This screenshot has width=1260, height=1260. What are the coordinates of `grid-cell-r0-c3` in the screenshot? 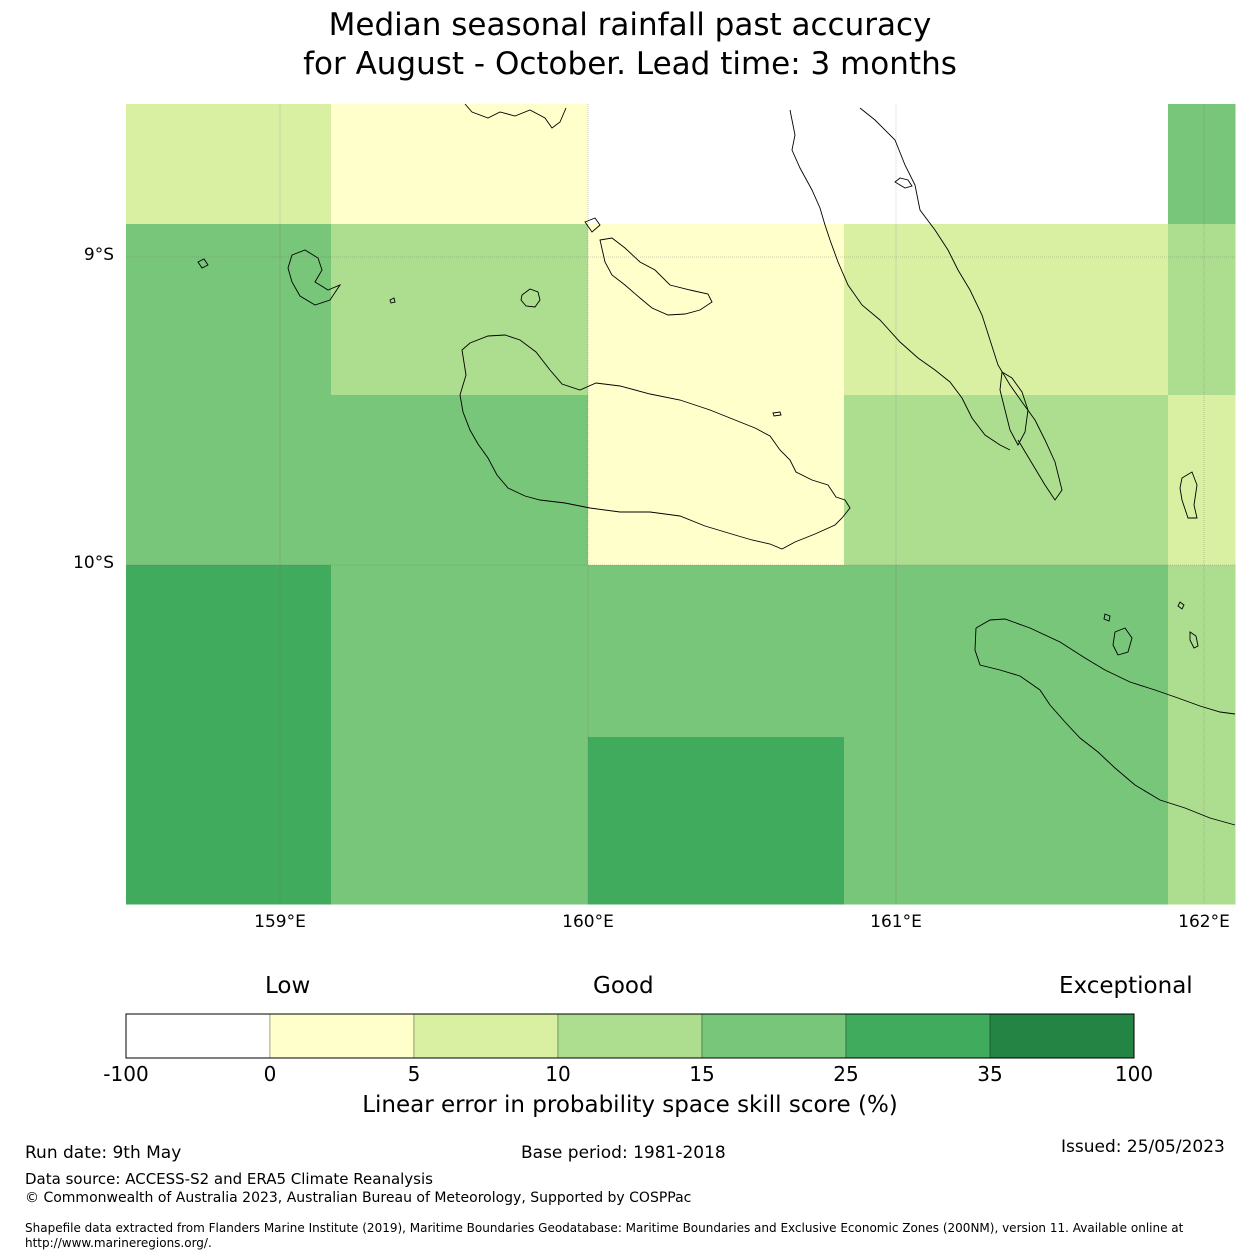 It's located at (652, 164).